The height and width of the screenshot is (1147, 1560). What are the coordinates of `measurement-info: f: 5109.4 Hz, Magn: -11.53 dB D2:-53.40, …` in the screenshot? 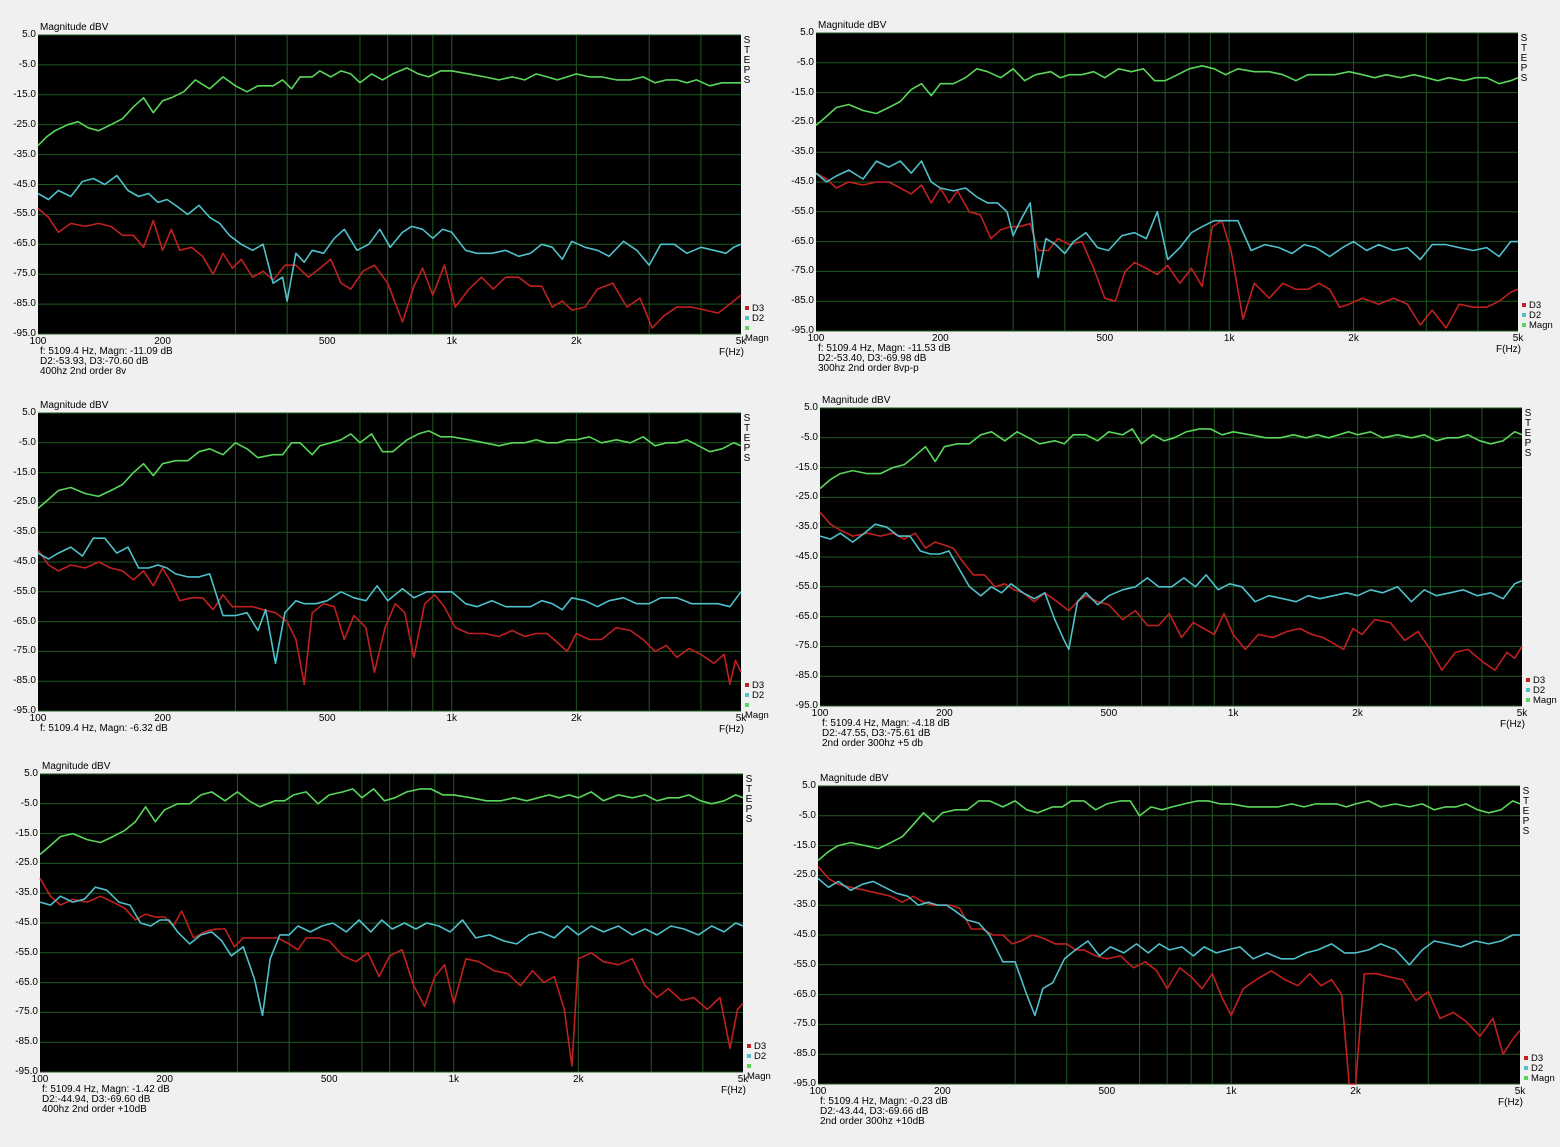 It's located at (884, 359).